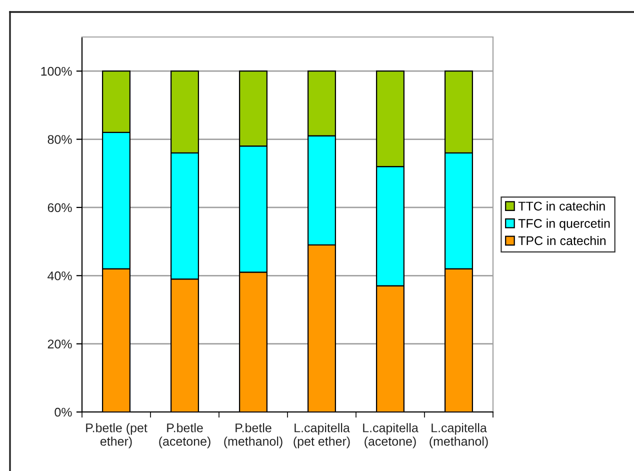 This screenshot has width=634, height=471. What do you see at coordinates (459, 435) in the screenshot?
I see `x-tick-label: L.capitella (methanol)` at bounding box center [459, 435].